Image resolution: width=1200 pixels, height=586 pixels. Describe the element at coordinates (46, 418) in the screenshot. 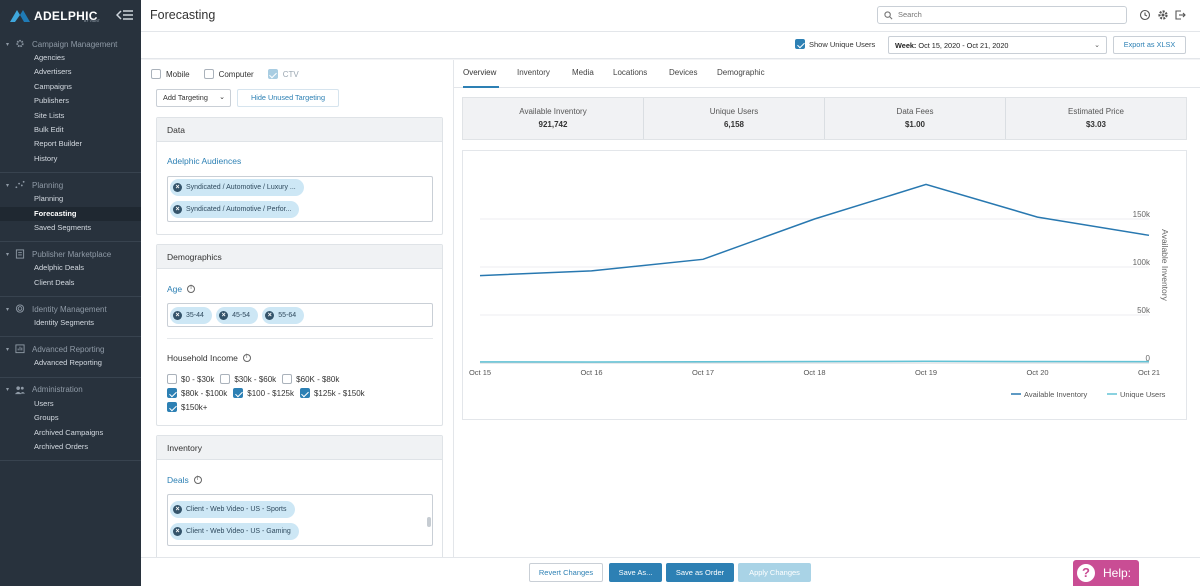

I see `sidebar-item-groups: Groups` at that location.